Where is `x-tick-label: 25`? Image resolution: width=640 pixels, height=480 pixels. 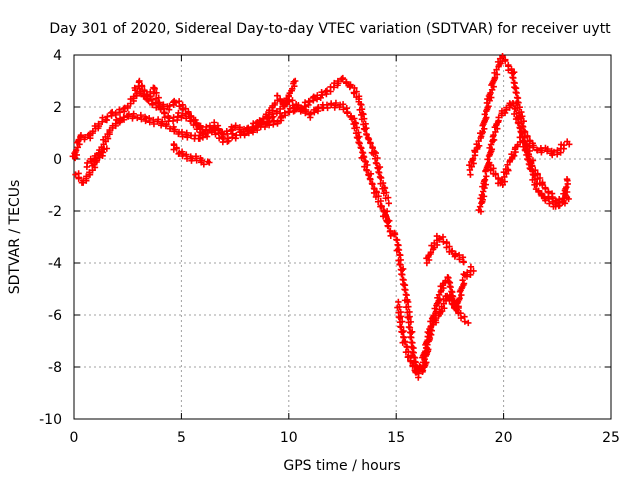 x-tick-label: 25 is located at coordinates (611, 438).